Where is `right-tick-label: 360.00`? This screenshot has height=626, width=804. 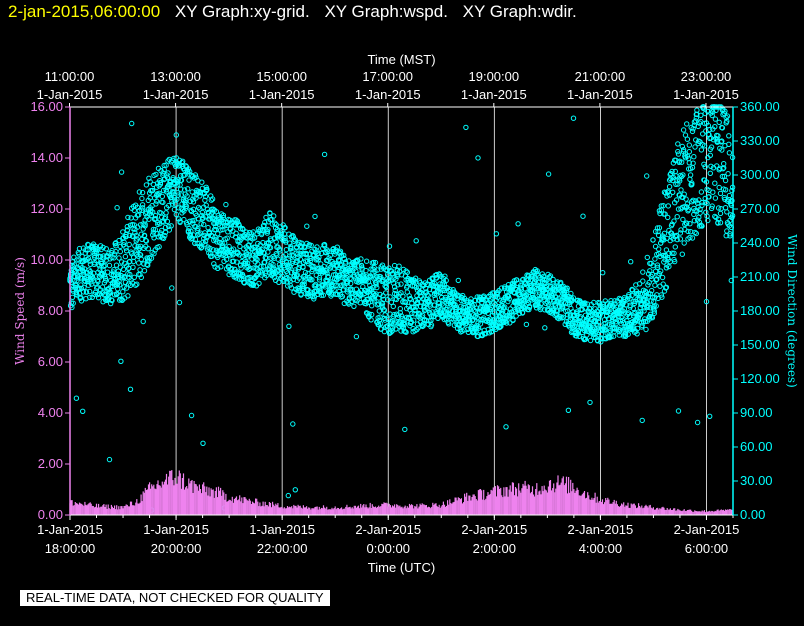 right-tick-label: 360.00 is located at coordinates (760, 106).